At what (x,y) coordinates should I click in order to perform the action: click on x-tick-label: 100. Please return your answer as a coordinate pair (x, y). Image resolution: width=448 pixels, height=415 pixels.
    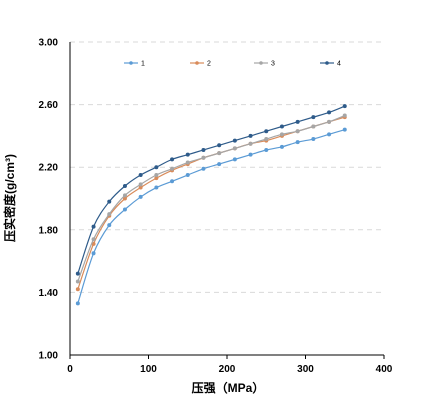
    Looking at the image, I should click on (148, 369).